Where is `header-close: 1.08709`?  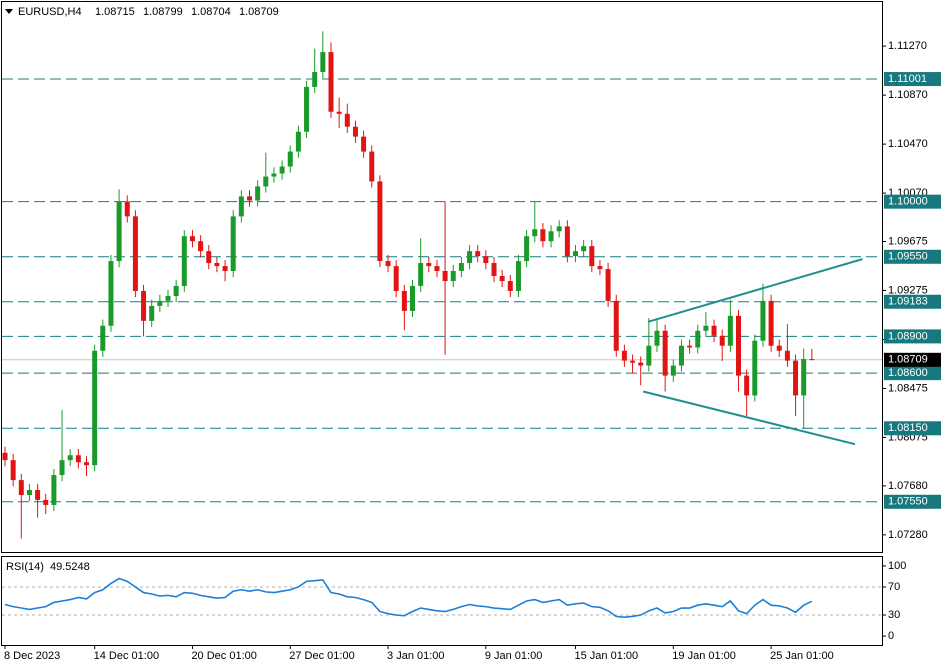
header-close: 1.08709 is located at coordinates (259, 12).